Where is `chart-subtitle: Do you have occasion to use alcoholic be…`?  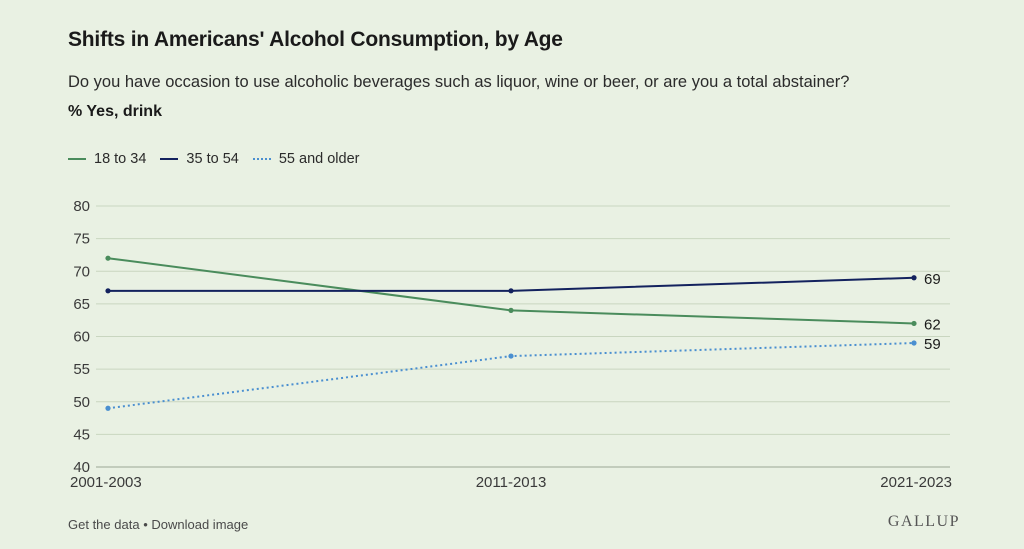 chart-subtitle: Do you have occasion to use alcoholic be… is located at coordinates (459, 82).